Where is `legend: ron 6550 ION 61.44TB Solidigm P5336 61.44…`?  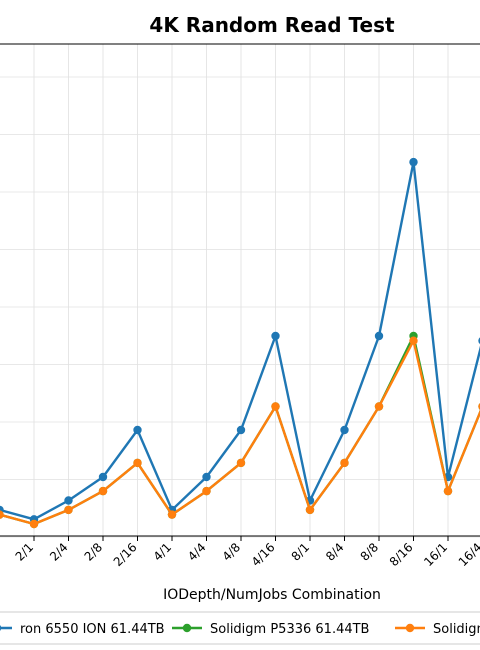
legend: ron 6550 ION 61.44TB Solidigm P5336 61.44… is located at coordinates (240, 628).